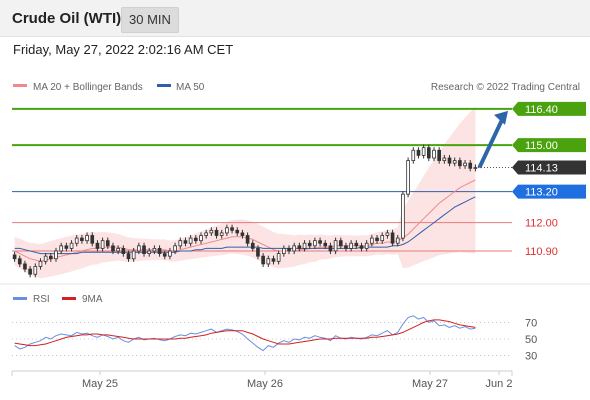 The image size is (590, 400). I want to click on chart-header: Crude Oil (WTI) 30 MIN, so click(295, 18).